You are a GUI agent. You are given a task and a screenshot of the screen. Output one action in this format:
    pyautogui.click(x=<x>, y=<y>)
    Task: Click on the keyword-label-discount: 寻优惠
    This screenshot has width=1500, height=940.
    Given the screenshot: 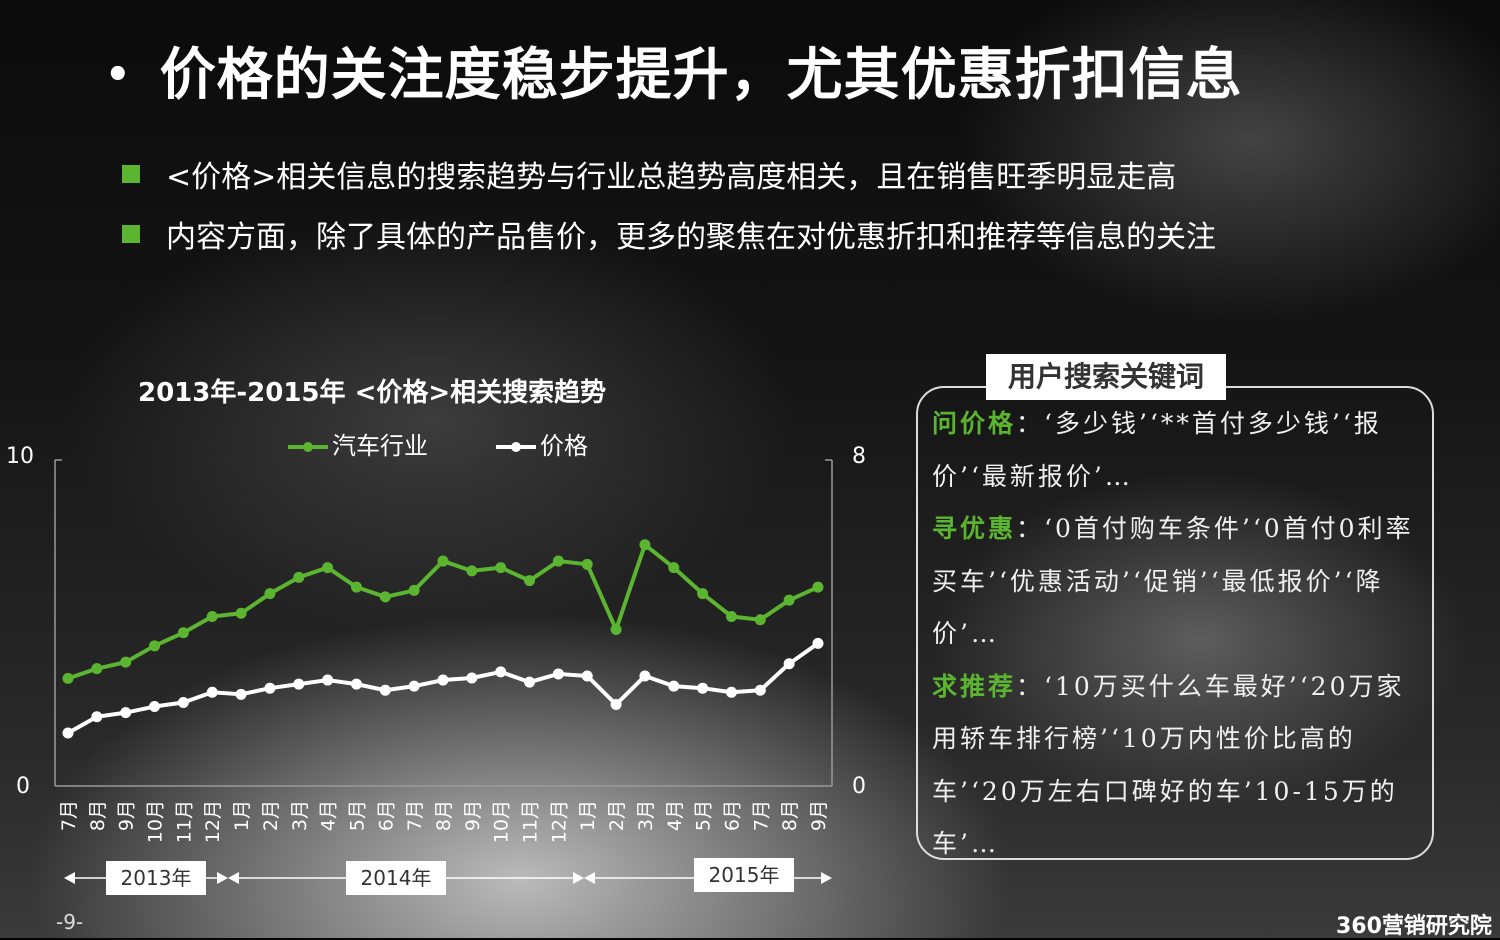 What is the action you would take?
    pyautogui.click(x=974, y=528)
    